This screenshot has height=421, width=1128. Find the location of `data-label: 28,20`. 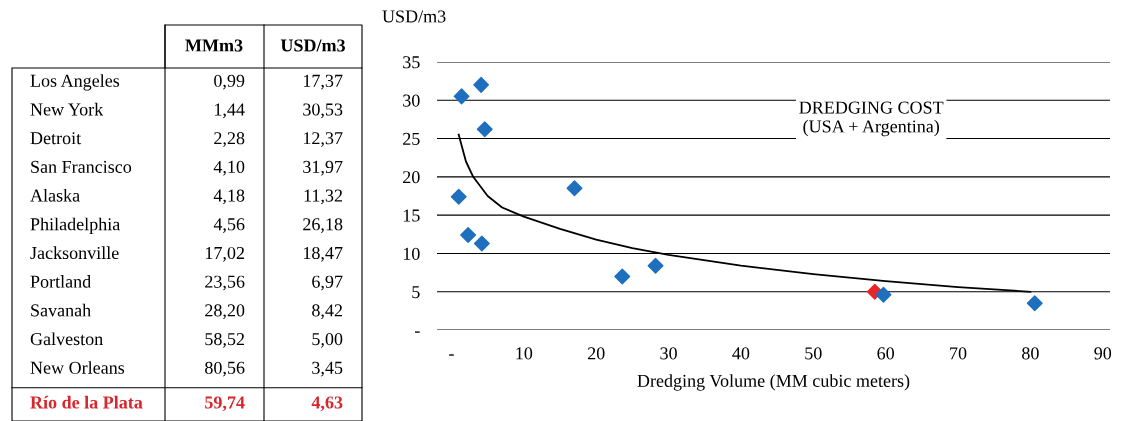

data-label: 28,20 is located at coordinates (225, 312).